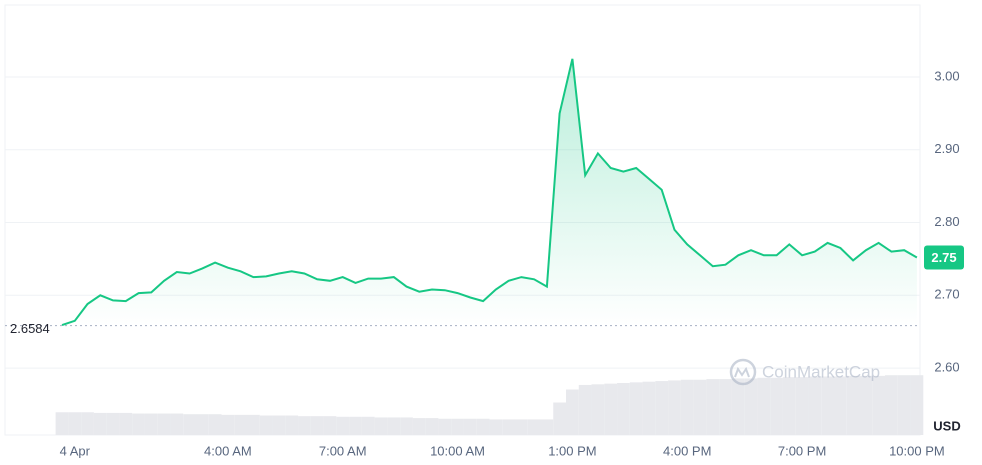  Describe the element at coordinates (75, 450) in the screenshot. I see `x-tick-label: 4 Apr` at that location.